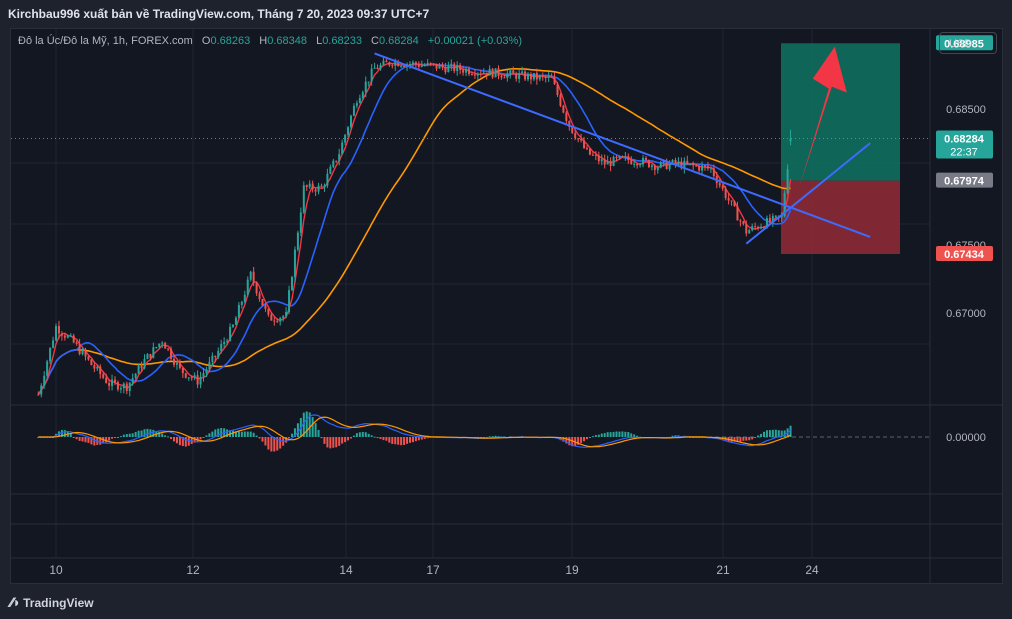 This screenshot has width=1012, height=619. I want to click on change-value: +0.00021 (+0.03%), so click(474, 41).